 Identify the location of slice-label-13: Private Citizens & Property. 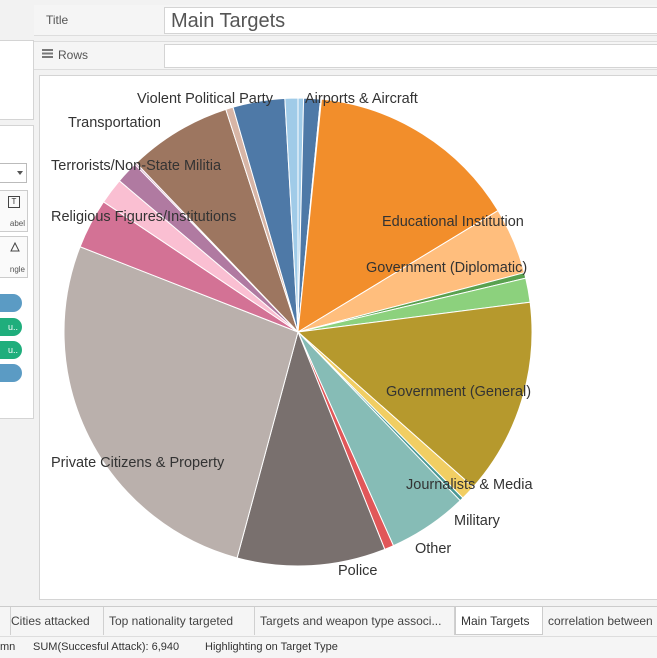
(138, 463).